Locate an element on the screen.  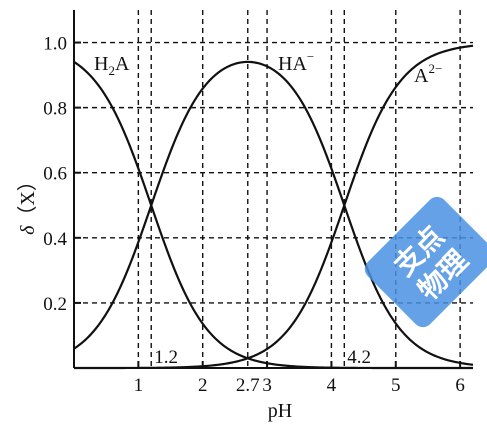
annotation-2-7: 2.7 is located at coordinates (248, 385).